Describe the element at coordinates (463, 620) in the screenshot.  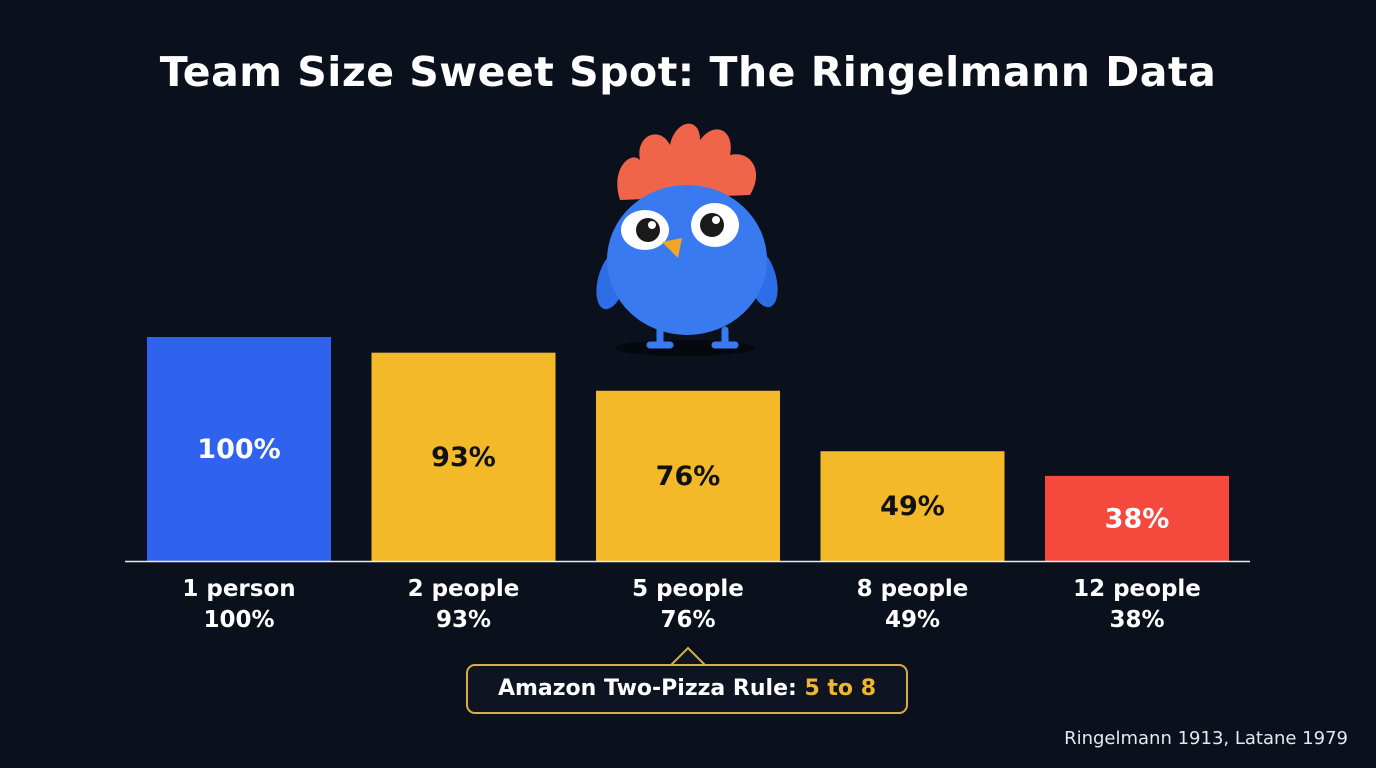
I see `category-value: 93%` at that location.